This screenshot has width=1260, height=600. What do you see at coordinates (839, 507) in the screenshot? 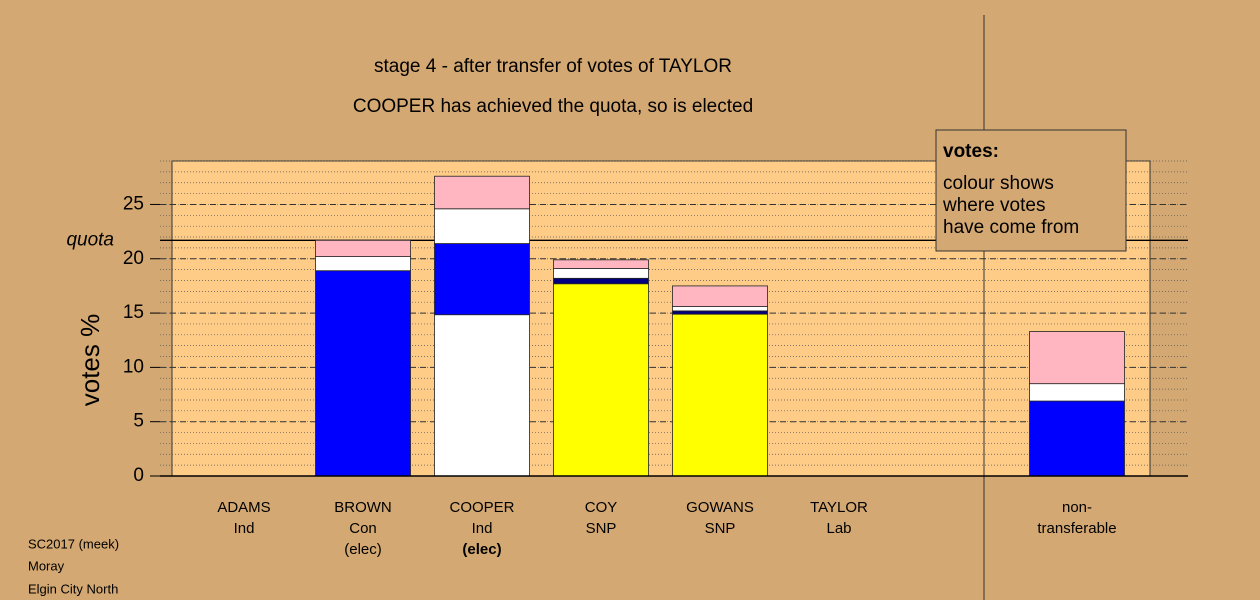
I see `x-tick-label: TAYLOR` at bounding box center [839, 507].